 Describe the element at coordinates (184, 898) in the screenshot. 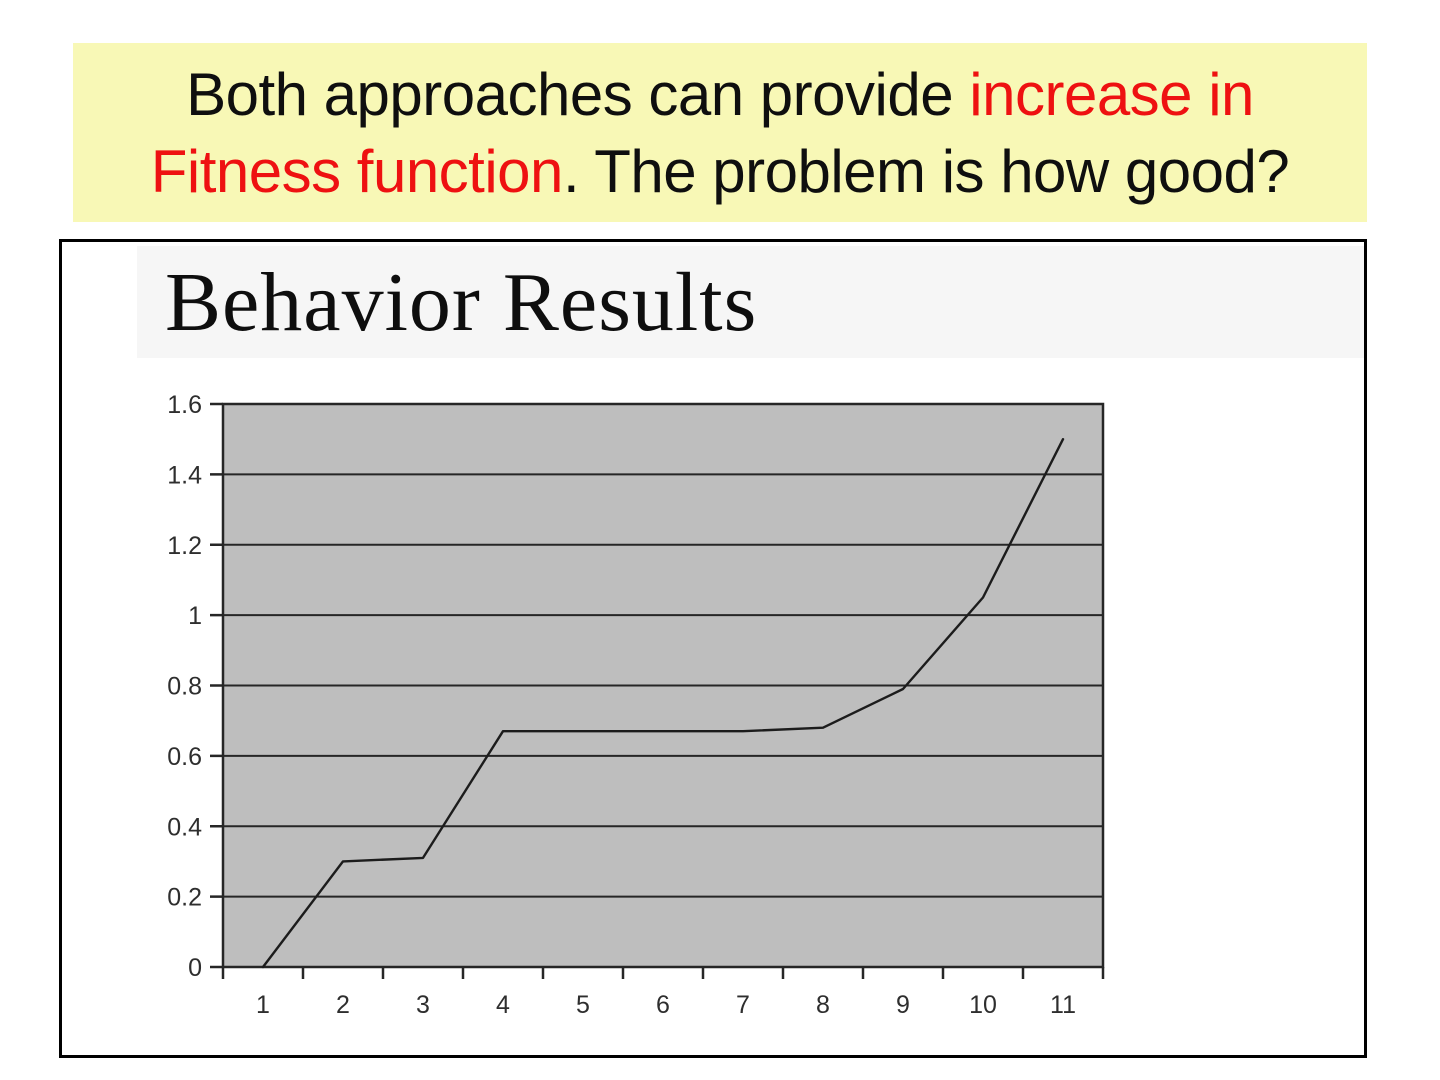

I see `y-tick-label: 0.2` at that location.